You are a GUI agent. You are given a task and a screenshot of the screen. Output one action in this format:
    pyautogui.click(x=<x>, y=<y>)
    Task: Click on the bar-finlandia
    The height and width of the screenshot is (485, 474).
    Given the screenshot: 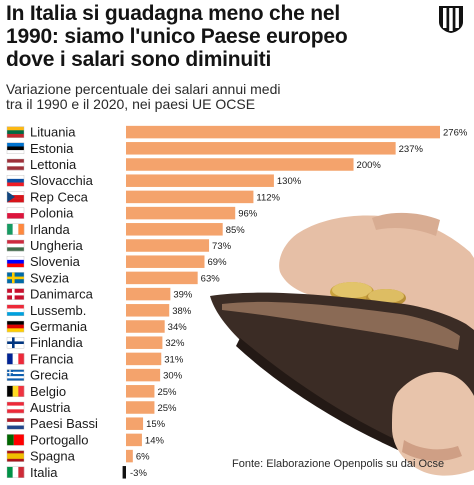 What is the action you would take?
    pyautogui.click(x=144, y=342)
    